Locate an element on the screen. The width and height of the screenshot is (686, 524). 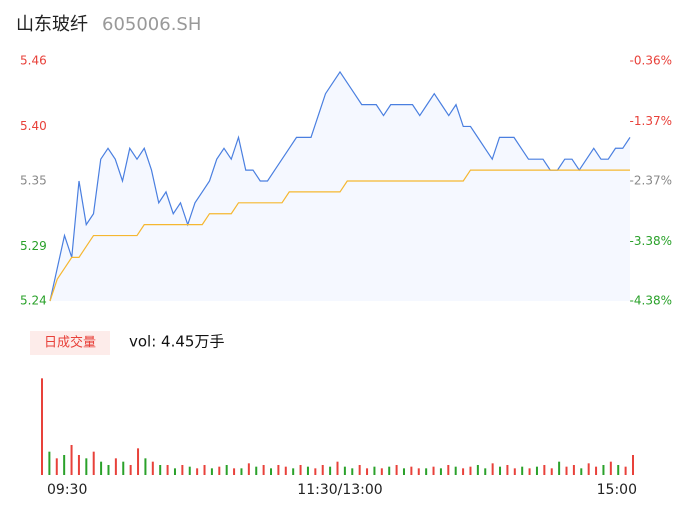
y2-tick-label: -2.37% is located at coordinates (651, 181).